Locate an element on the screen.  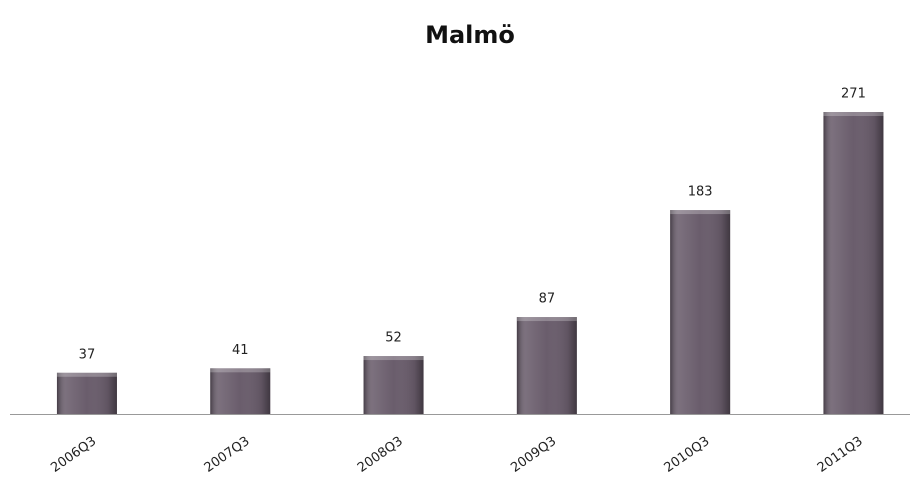
x-tick-label: 2010Q3 is located at coordinates (687, 455).